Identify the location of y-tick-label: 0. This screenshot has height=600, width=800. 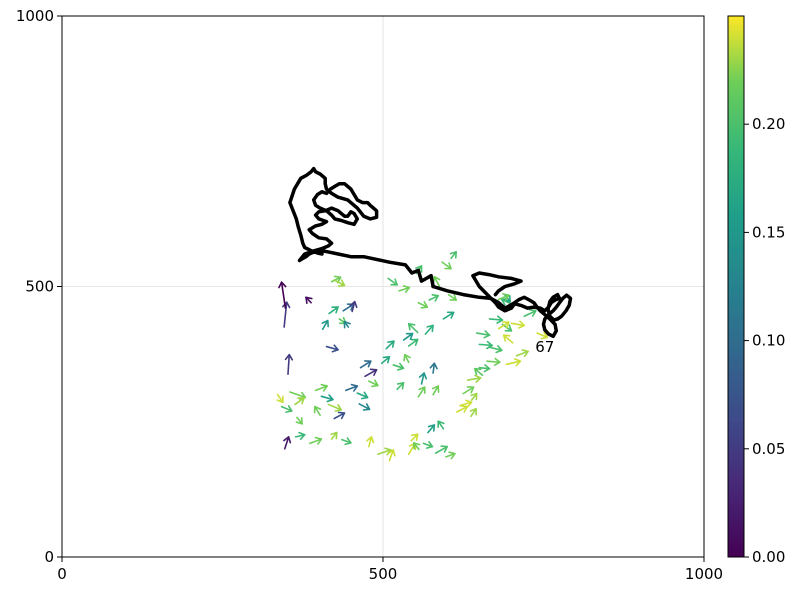
(49, 557).